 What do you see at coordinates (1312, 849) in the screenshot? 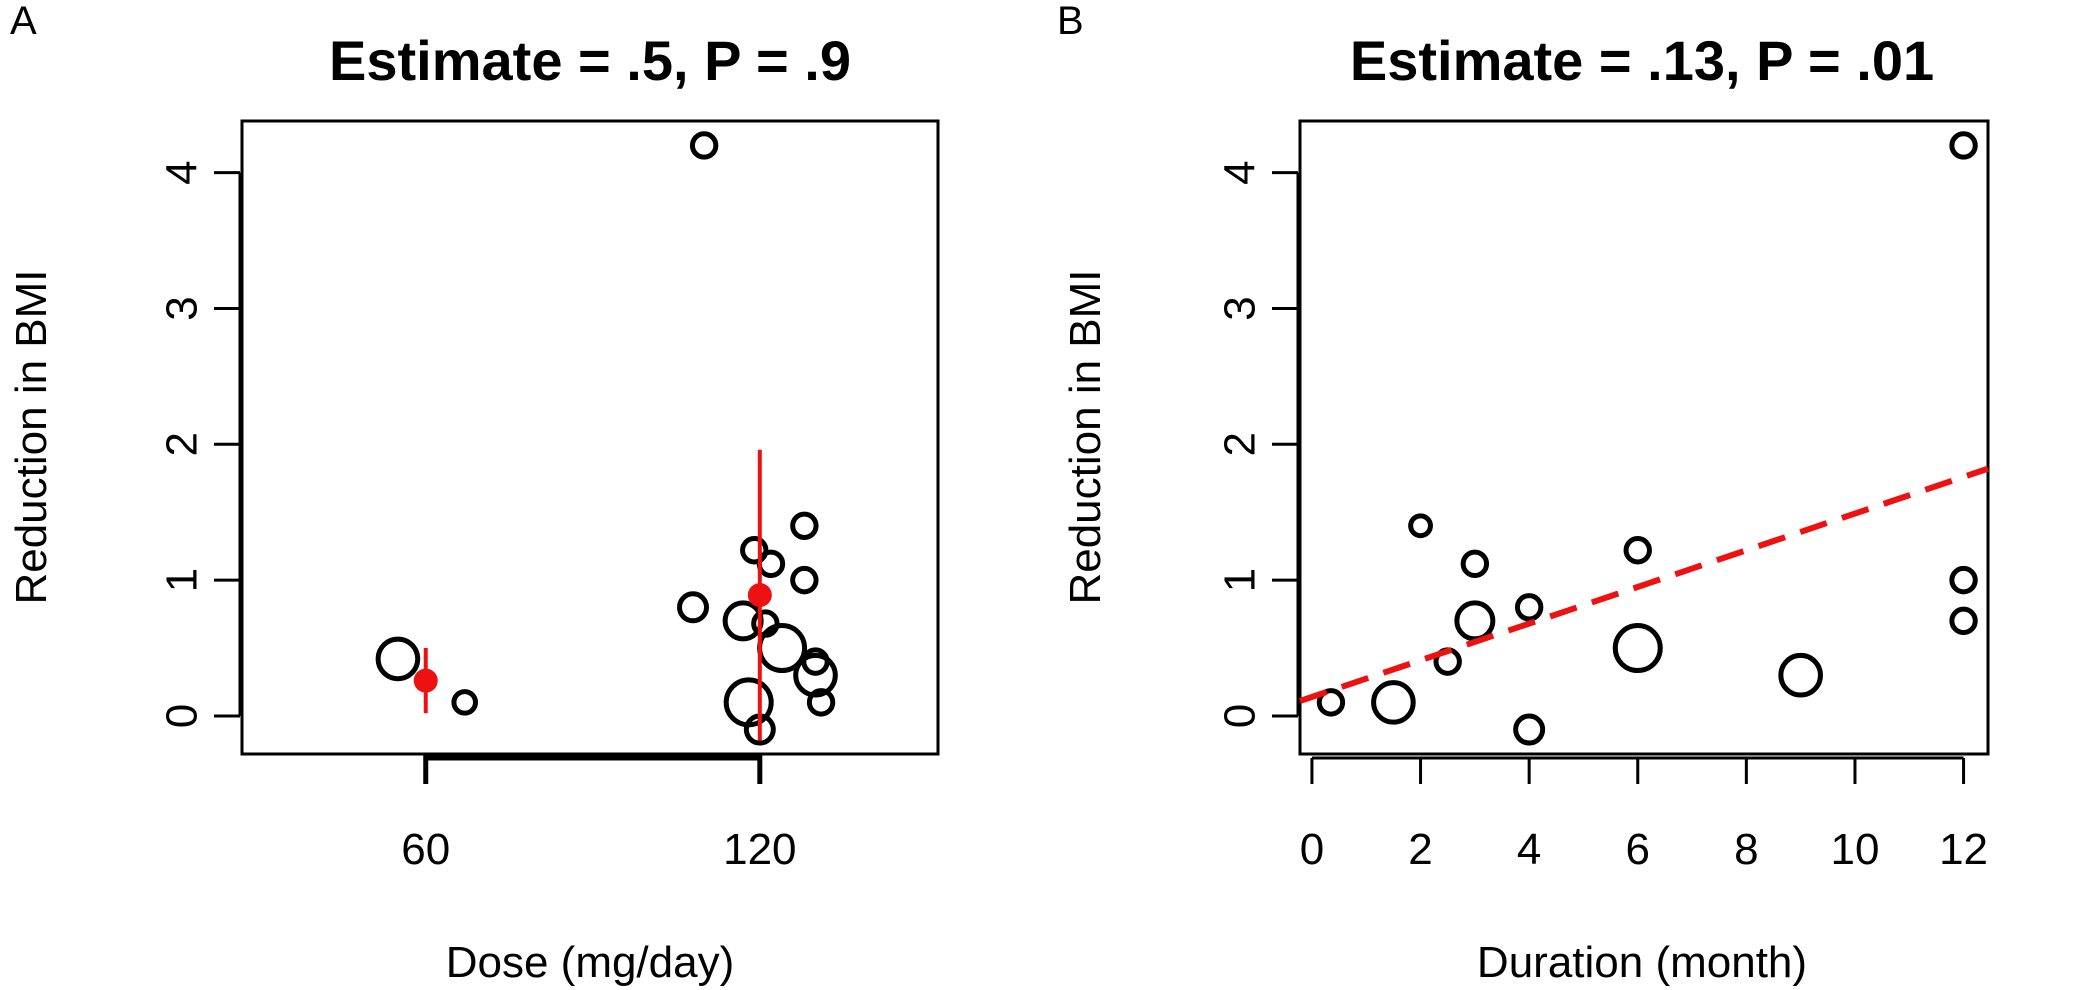
I see `x-tick-label-b: 0` at bounding box center [1312, 849].